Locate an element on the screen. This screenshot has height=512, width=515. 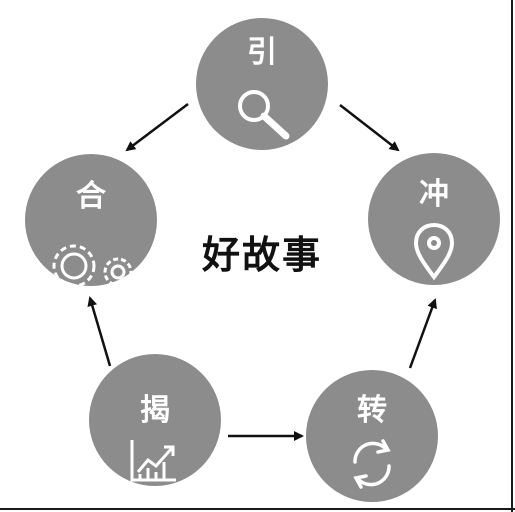
refresh-cycle-icon is located at coordinates (372, 464).